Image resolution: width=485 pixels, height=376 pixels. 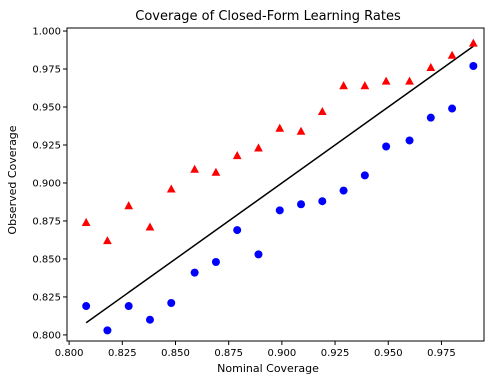 What do you see at coordinates (441, 353) in the screenshot?
I see `x-tick-label: 0.975` at bounding box center [441, 353].